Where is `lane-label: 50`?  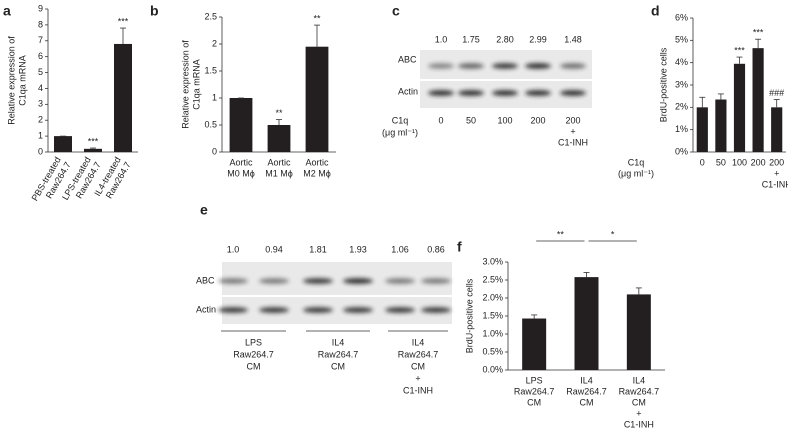 lane-label: 50 is located at coordinates (471, 120).